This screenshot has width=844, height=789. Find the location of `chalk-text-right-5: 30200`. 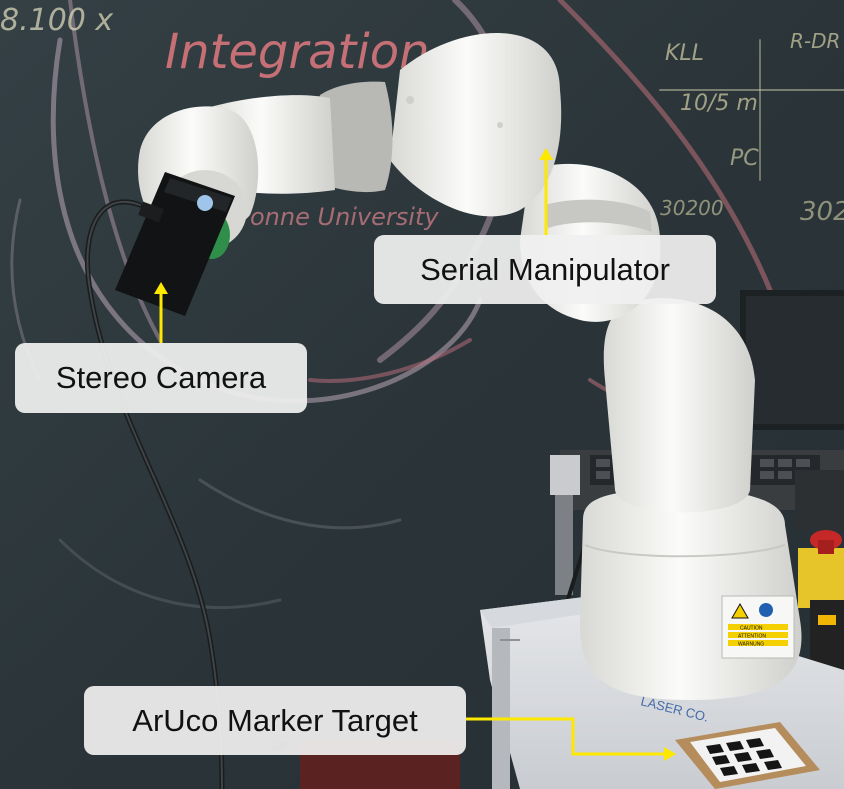

chalk-text-right-5: 30200 is located at coordinates (692, 208).